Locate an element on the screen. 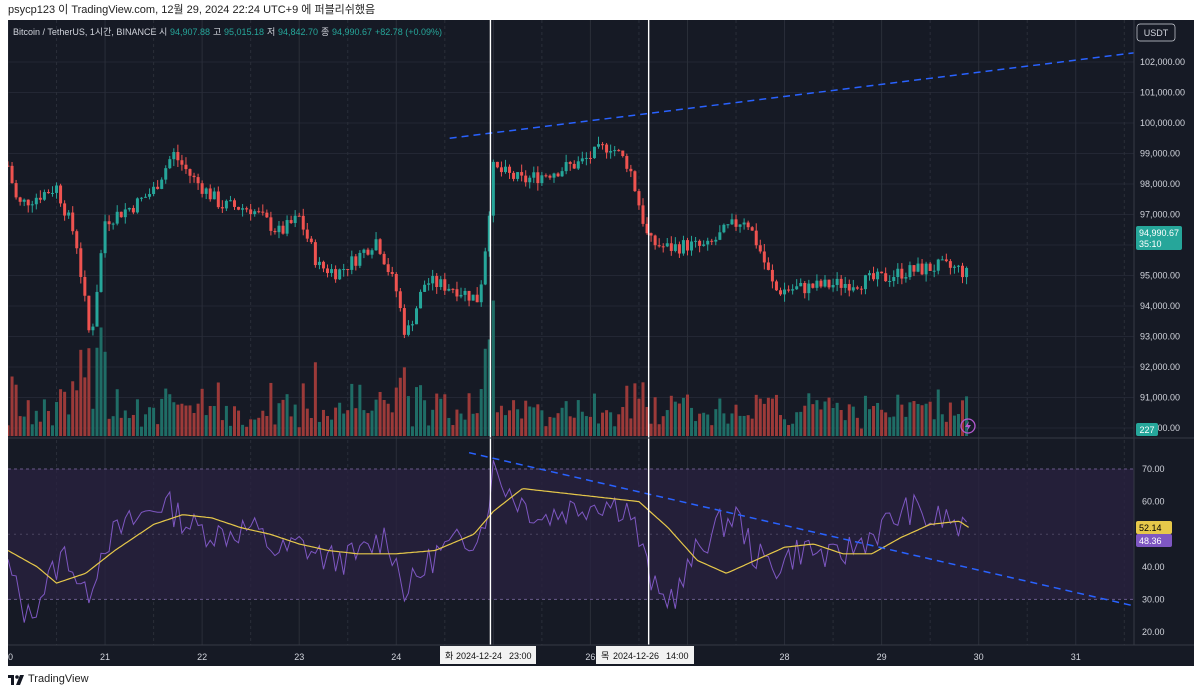 This screenshot has height=692, width=1200. close-label: 종 is located at coordinates (325, 32).